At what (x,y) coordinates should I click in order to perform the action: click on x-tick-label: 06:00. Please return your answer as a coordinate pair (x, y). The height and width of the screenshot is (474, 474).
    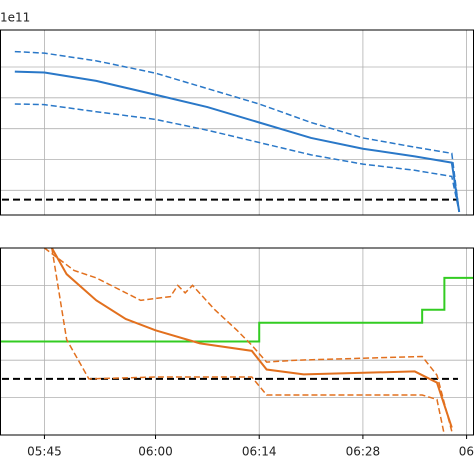
    Looking at the image, I should click on (155, 452).